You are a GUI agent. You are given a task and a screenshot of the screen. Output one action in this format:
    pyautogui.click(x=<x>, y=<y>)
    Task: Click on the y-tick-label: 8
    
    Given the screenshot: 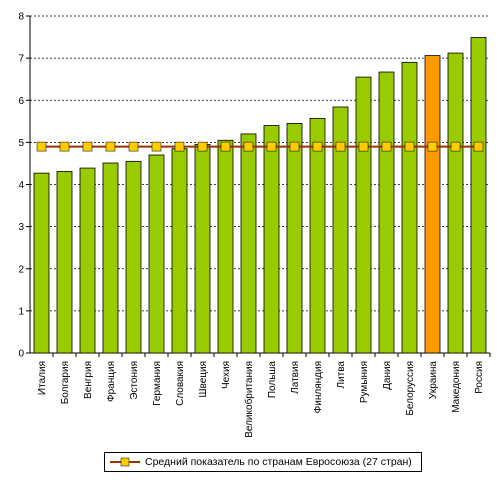 What is the action you would take?
    pyautogui.click(x=21, y=17)
    